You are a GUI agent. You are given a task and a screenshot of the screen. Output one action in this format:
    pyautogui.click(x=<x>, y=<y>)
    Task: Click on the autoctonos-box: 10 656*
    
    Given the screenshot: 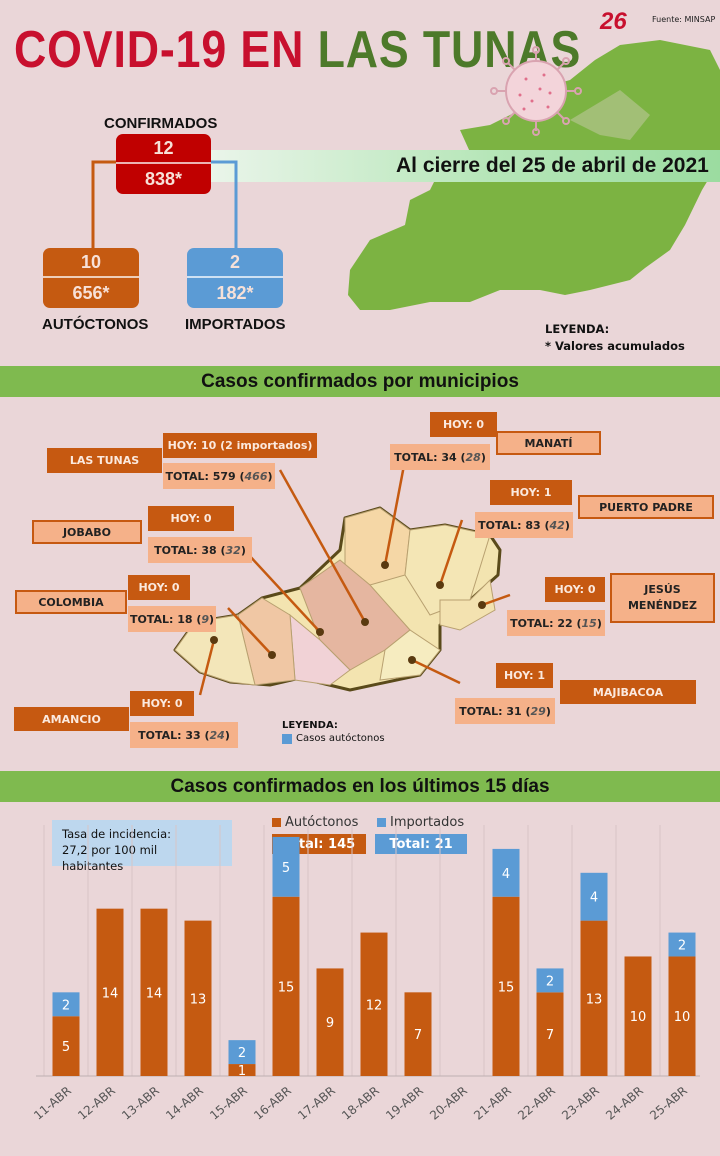 What is the action you would take?
    pyautogui.click(x=91, y=278)
    